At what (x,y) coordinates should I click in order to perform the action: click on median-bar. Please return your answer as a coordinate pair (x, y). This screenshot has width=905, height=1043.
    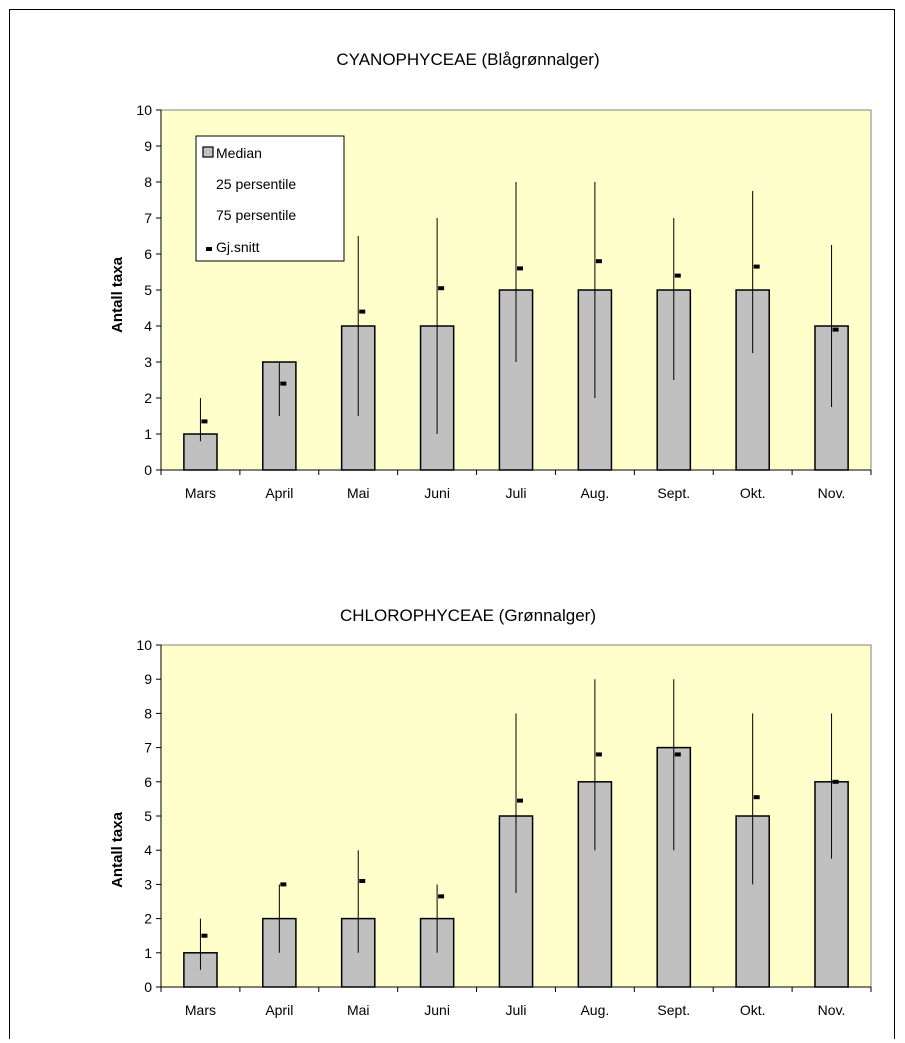
    Looking at the image, I should click on (595, 884).